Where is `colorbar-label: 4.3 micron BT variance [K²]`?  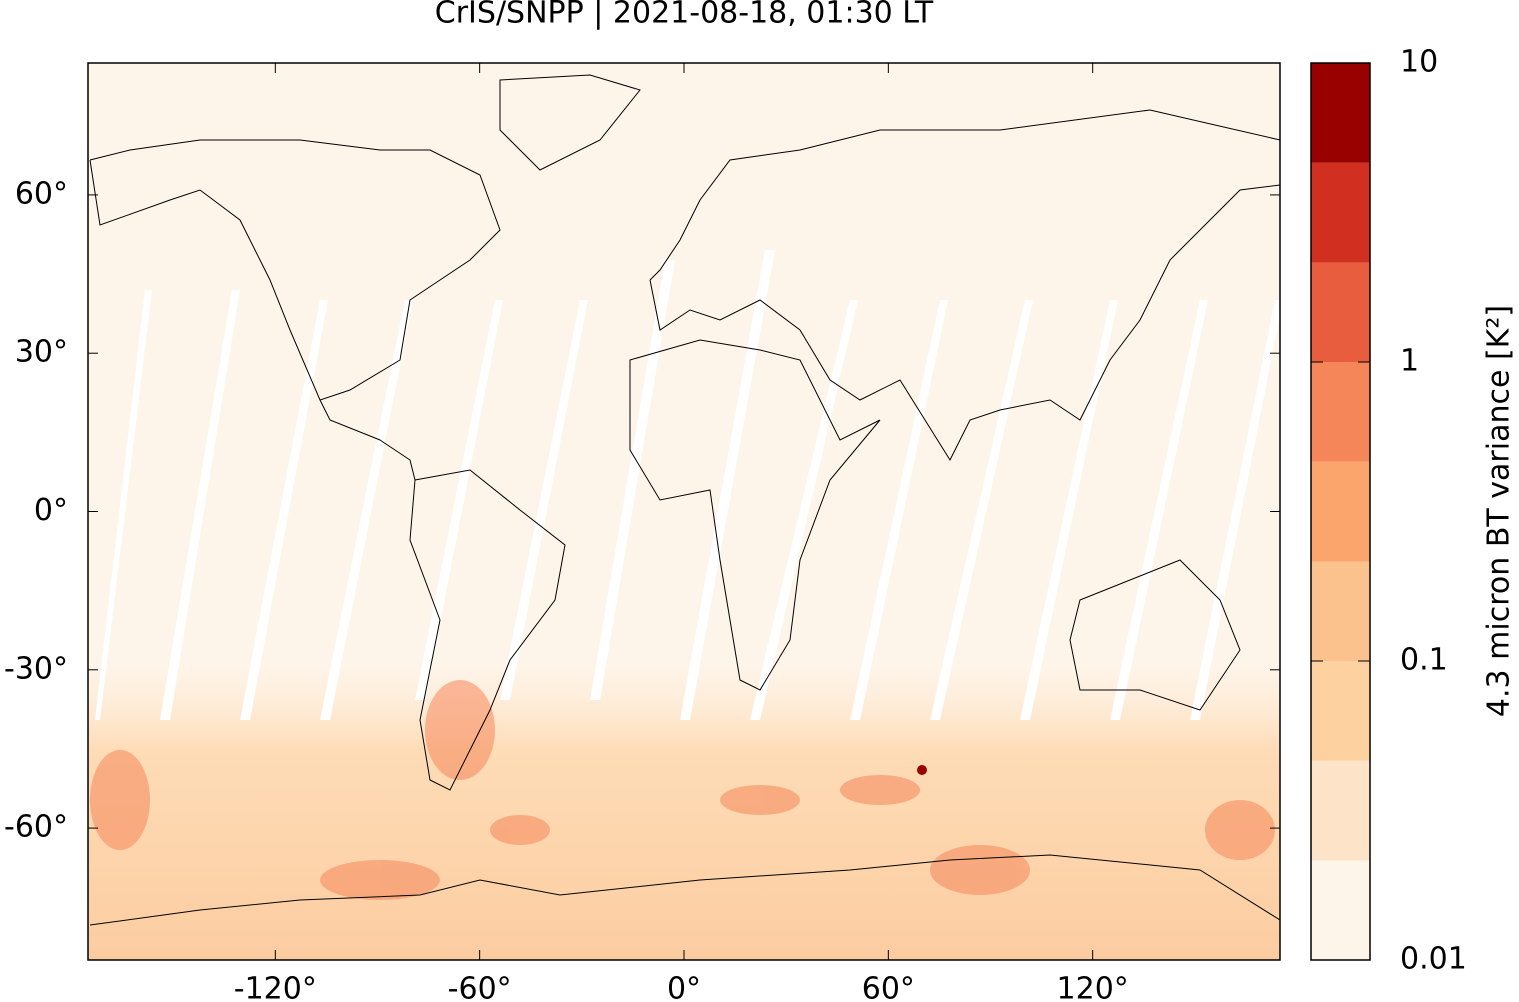 colorbar-label: 4.3 micron BT variance [K²] is located at coordinates (1499, 511).